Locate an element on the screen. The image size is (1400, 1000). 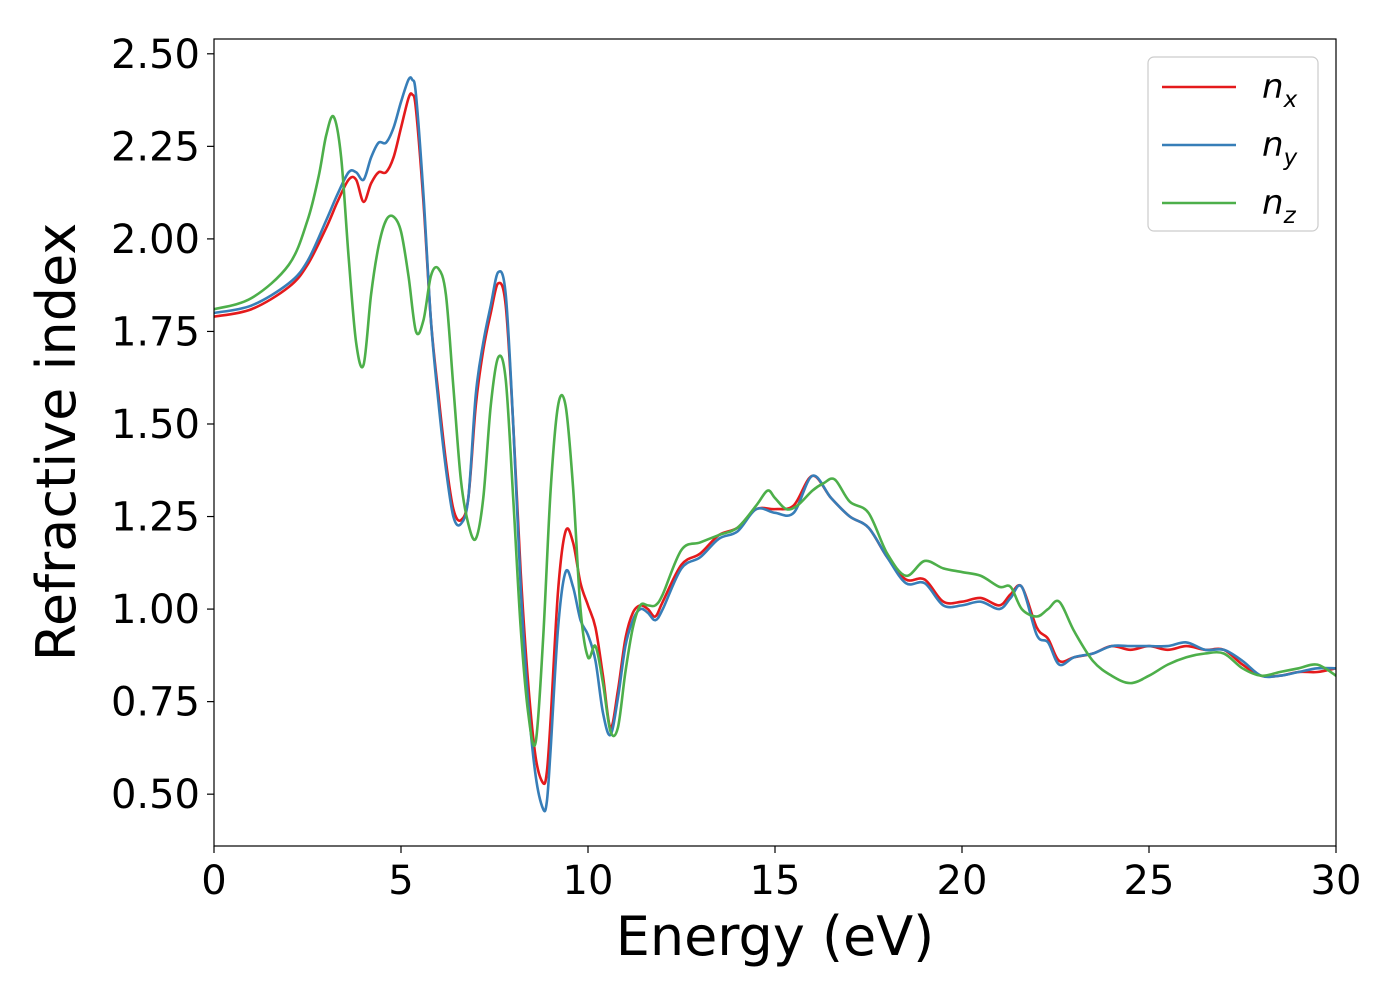
x-axis: 0 5 10 15 20 25 30 is located at coordinates (781, 875).